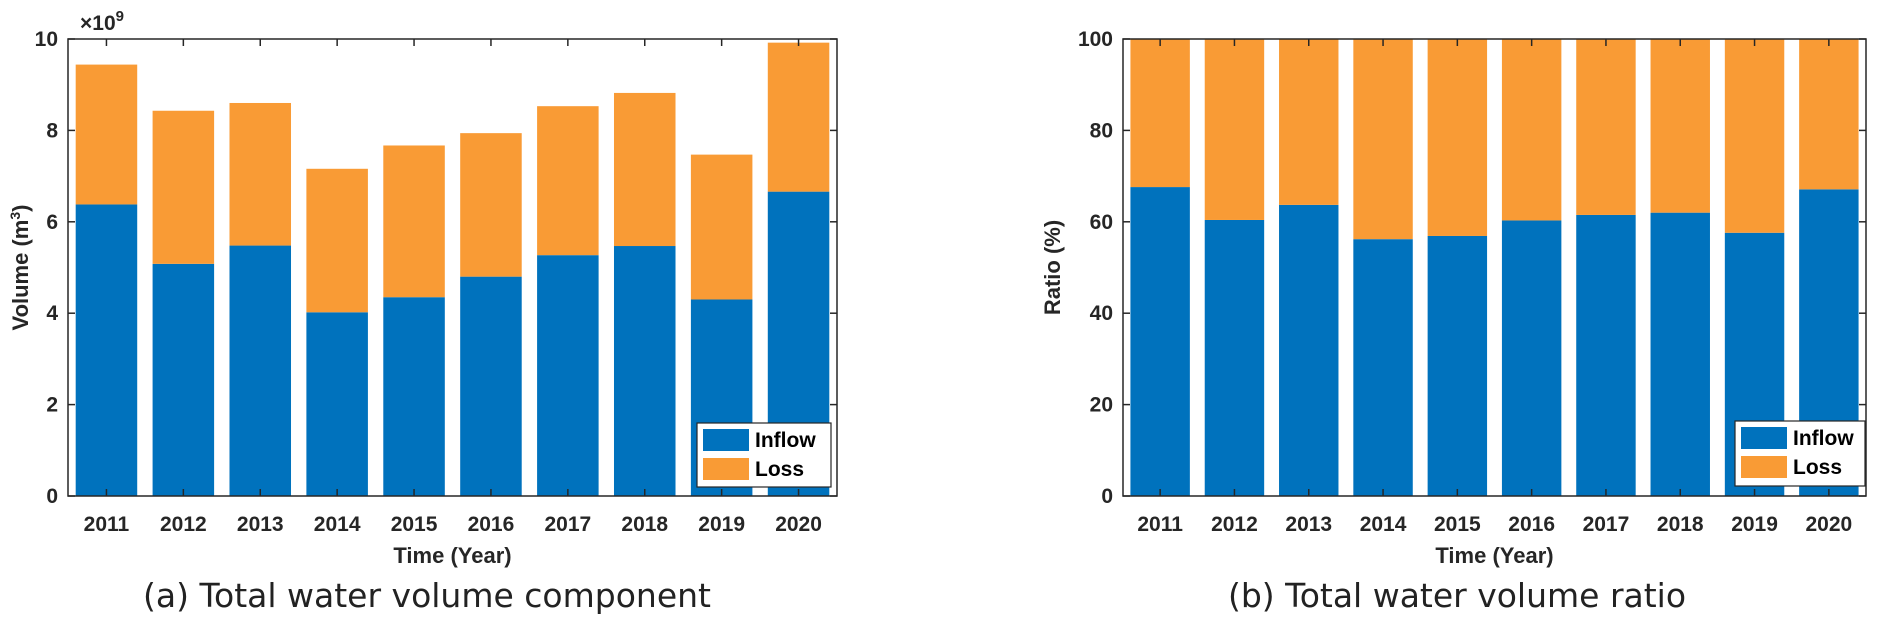 The height and width of the screenshot is (633, 1887). What do you see at coordinates (52, 405) in the screenshot?
I see `y-tick-label: 2` at bounding box center [52, 405].